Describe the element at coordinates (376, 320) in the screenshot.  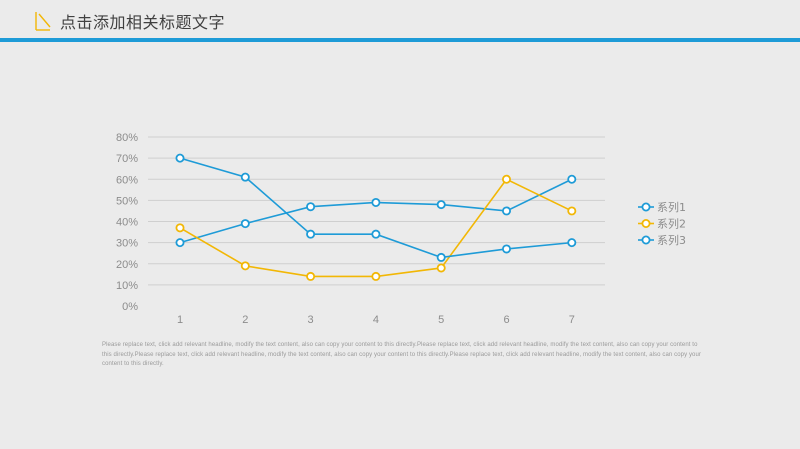
I see `x-tick-label: 4` at that location.